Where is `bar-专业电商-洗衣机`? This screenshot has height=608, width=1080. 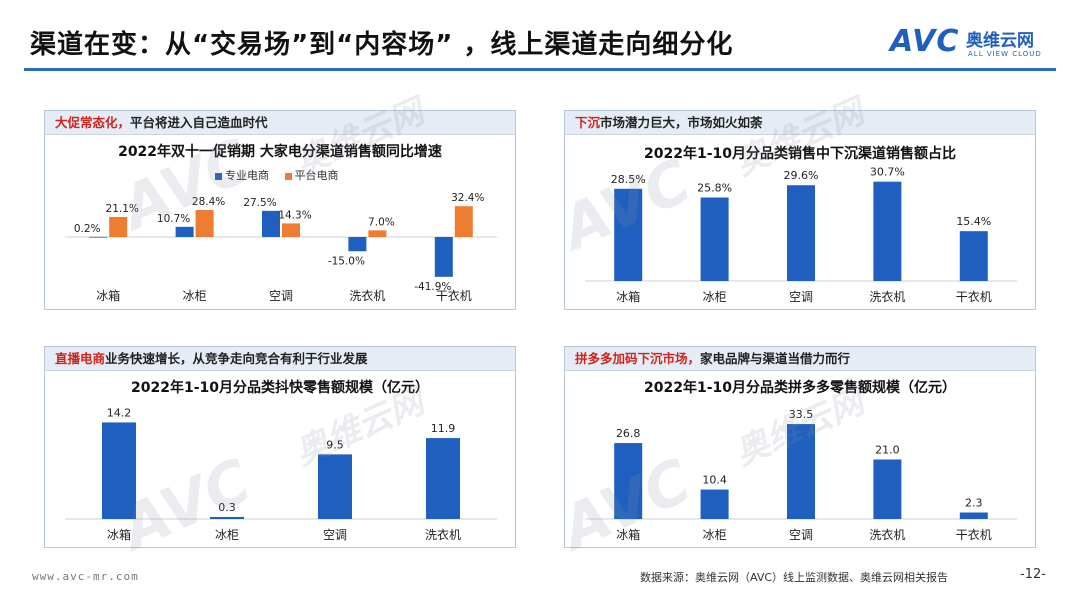
bar-专业电商-洗衣机 is located at coordinates (357, 244).